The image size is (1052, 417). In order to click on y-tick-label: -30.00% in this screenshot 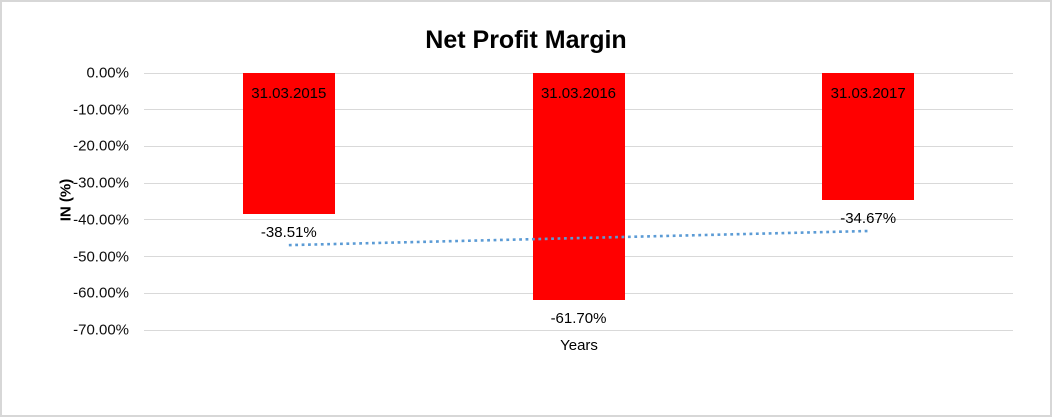, I will do `click(101, 183)`.